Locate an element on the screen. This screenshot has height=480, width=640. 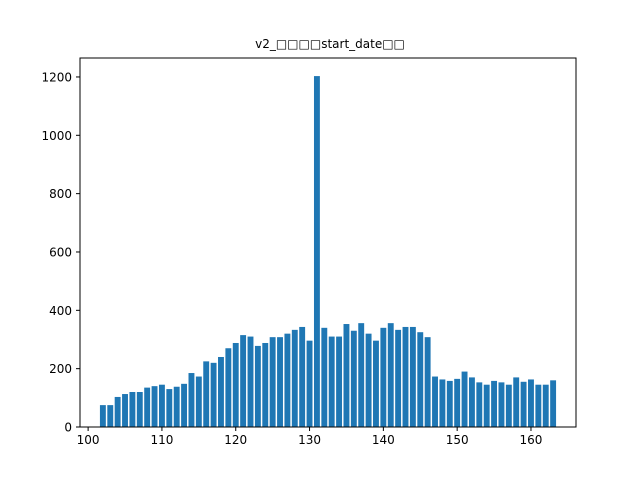
y-tick-label: 200 is located at coordinates (60, 369).